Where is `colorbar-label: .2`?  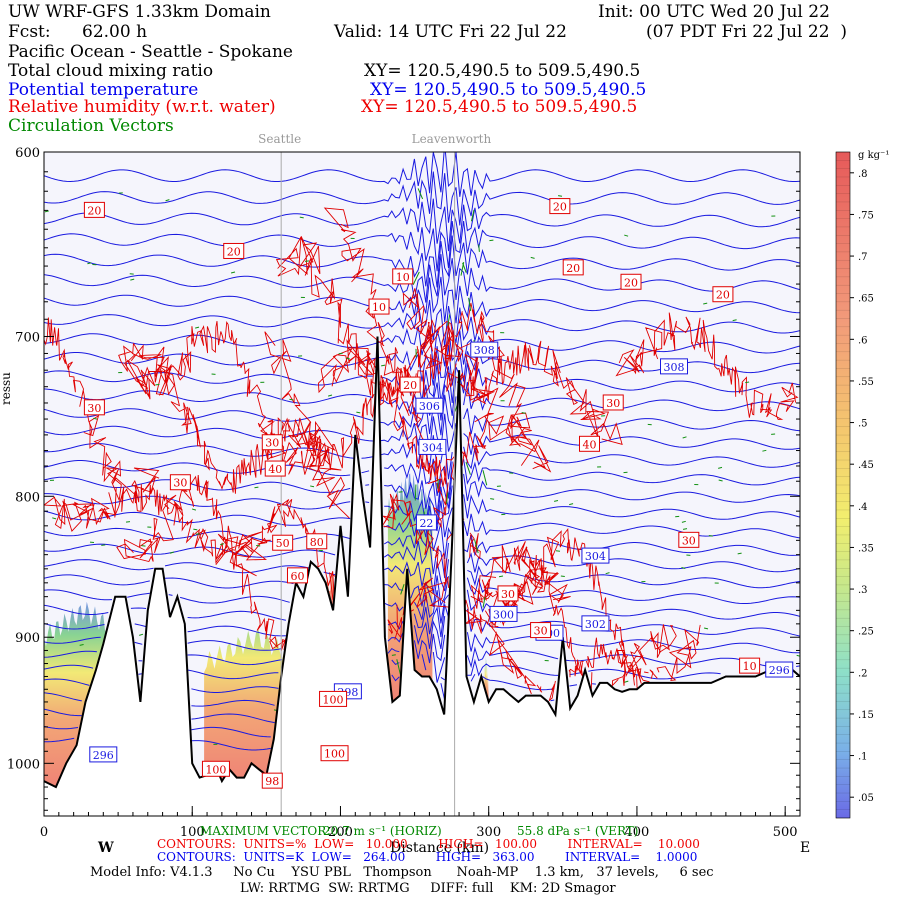 colorbar-label: .2 is located at coordinates (863, 673).